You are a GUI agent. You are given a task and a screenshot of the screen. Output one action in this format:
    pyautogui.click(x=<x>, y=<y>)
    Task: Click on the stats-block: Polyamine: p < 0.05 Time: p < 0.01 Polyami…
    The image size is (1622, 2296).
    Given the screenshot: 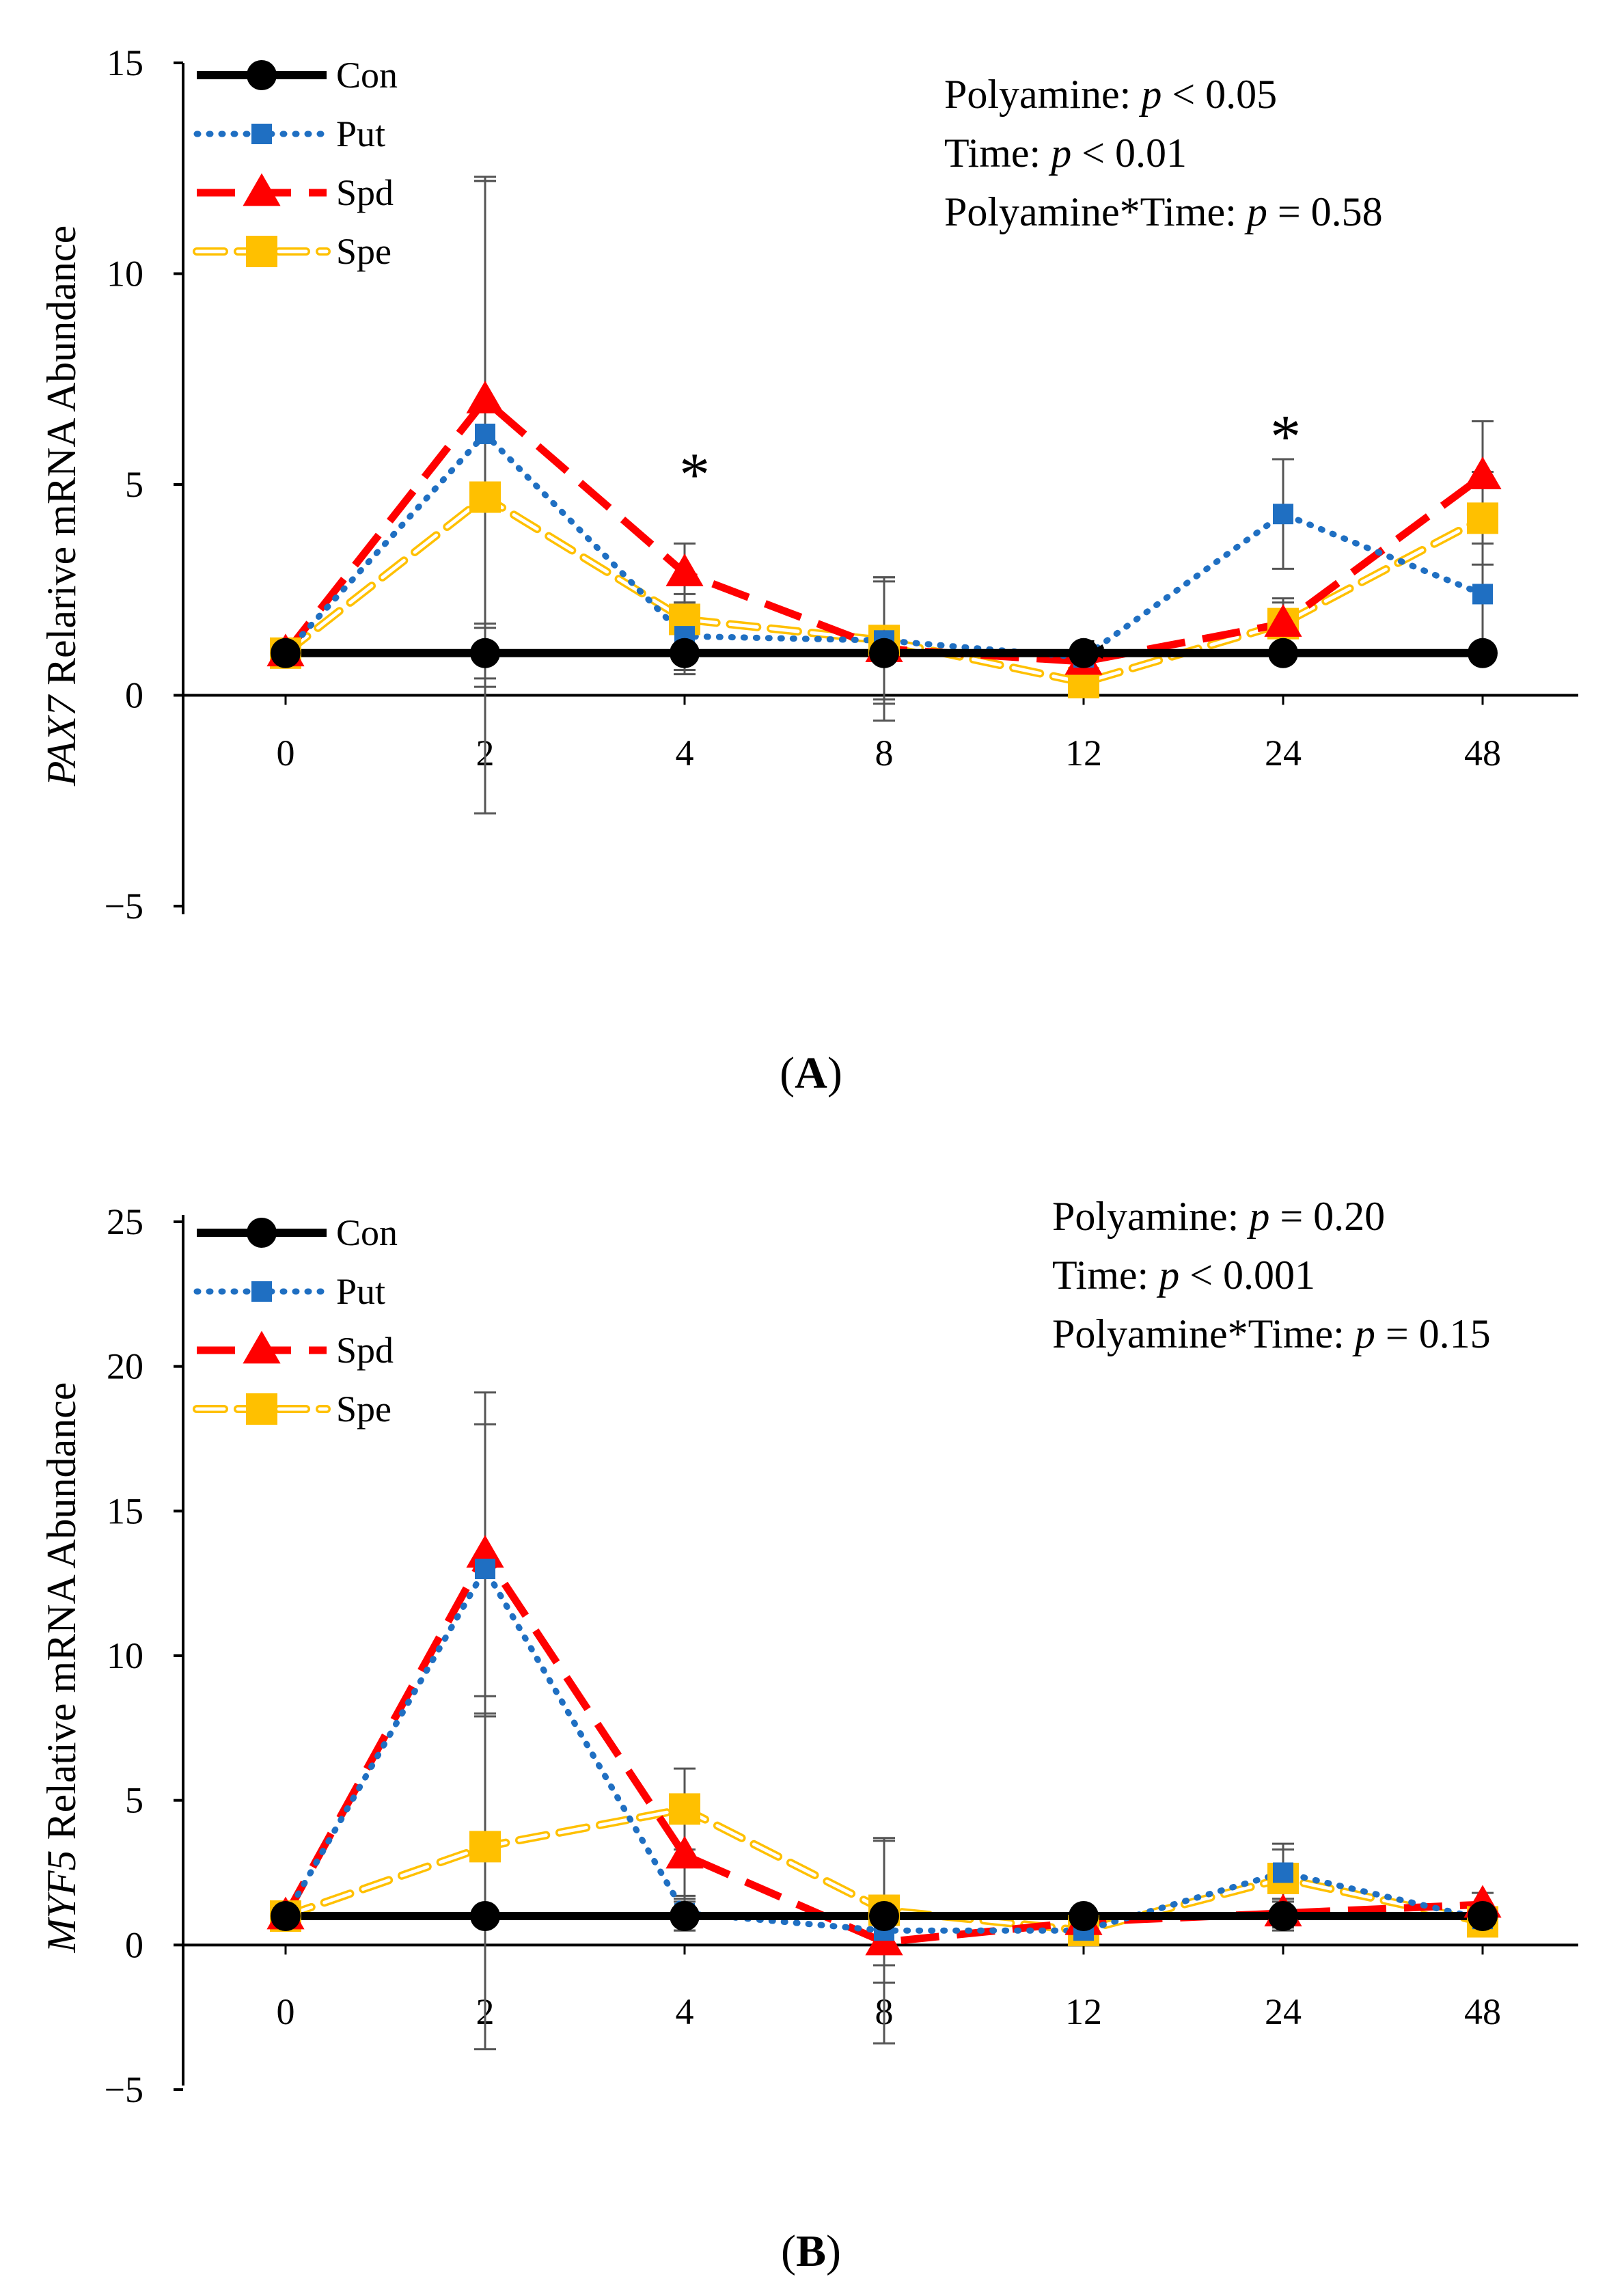 What is the action you would take?
    pyautogui.click(x=1163, y=153)
    